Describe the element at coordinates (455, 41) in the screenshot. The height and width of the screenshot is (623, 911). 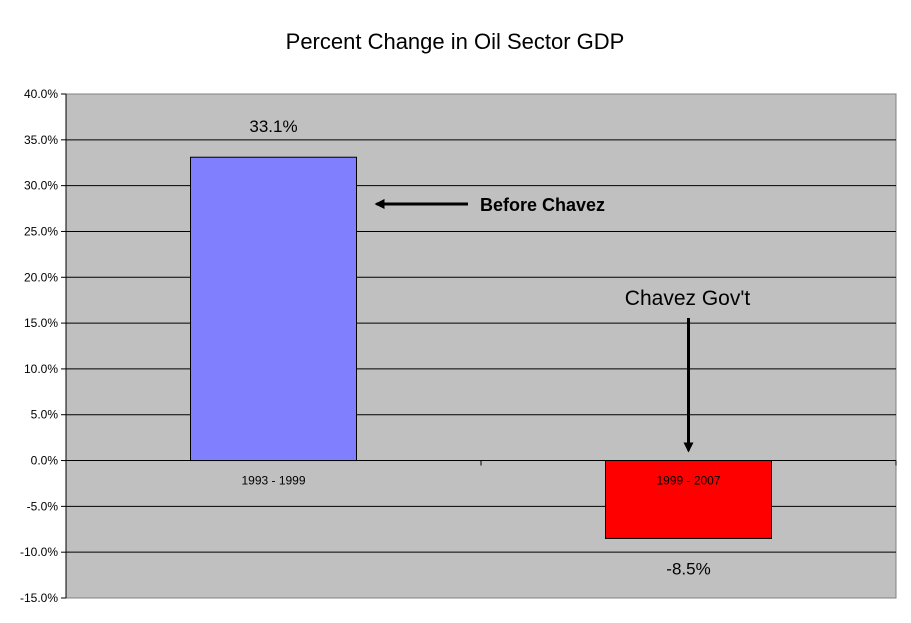
I see `chart-title: Percent Change in Oil Sector GDP` at that location.